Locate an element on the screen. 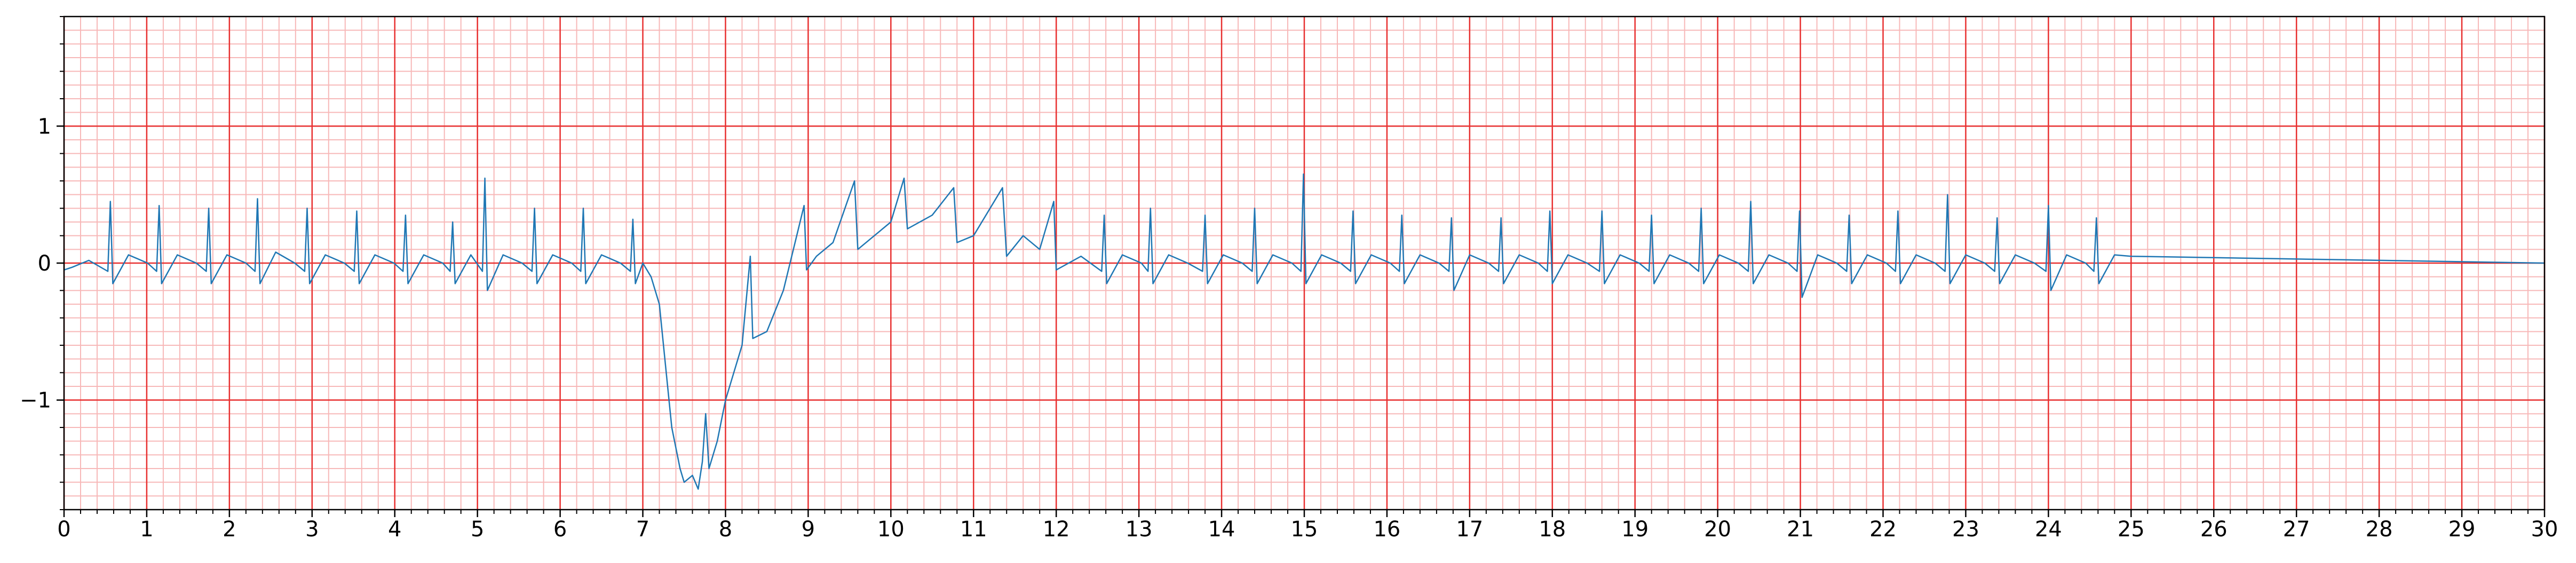 The image size is (2576, 563). x-tick-label: 14 is located at coordinates (1221, 529).